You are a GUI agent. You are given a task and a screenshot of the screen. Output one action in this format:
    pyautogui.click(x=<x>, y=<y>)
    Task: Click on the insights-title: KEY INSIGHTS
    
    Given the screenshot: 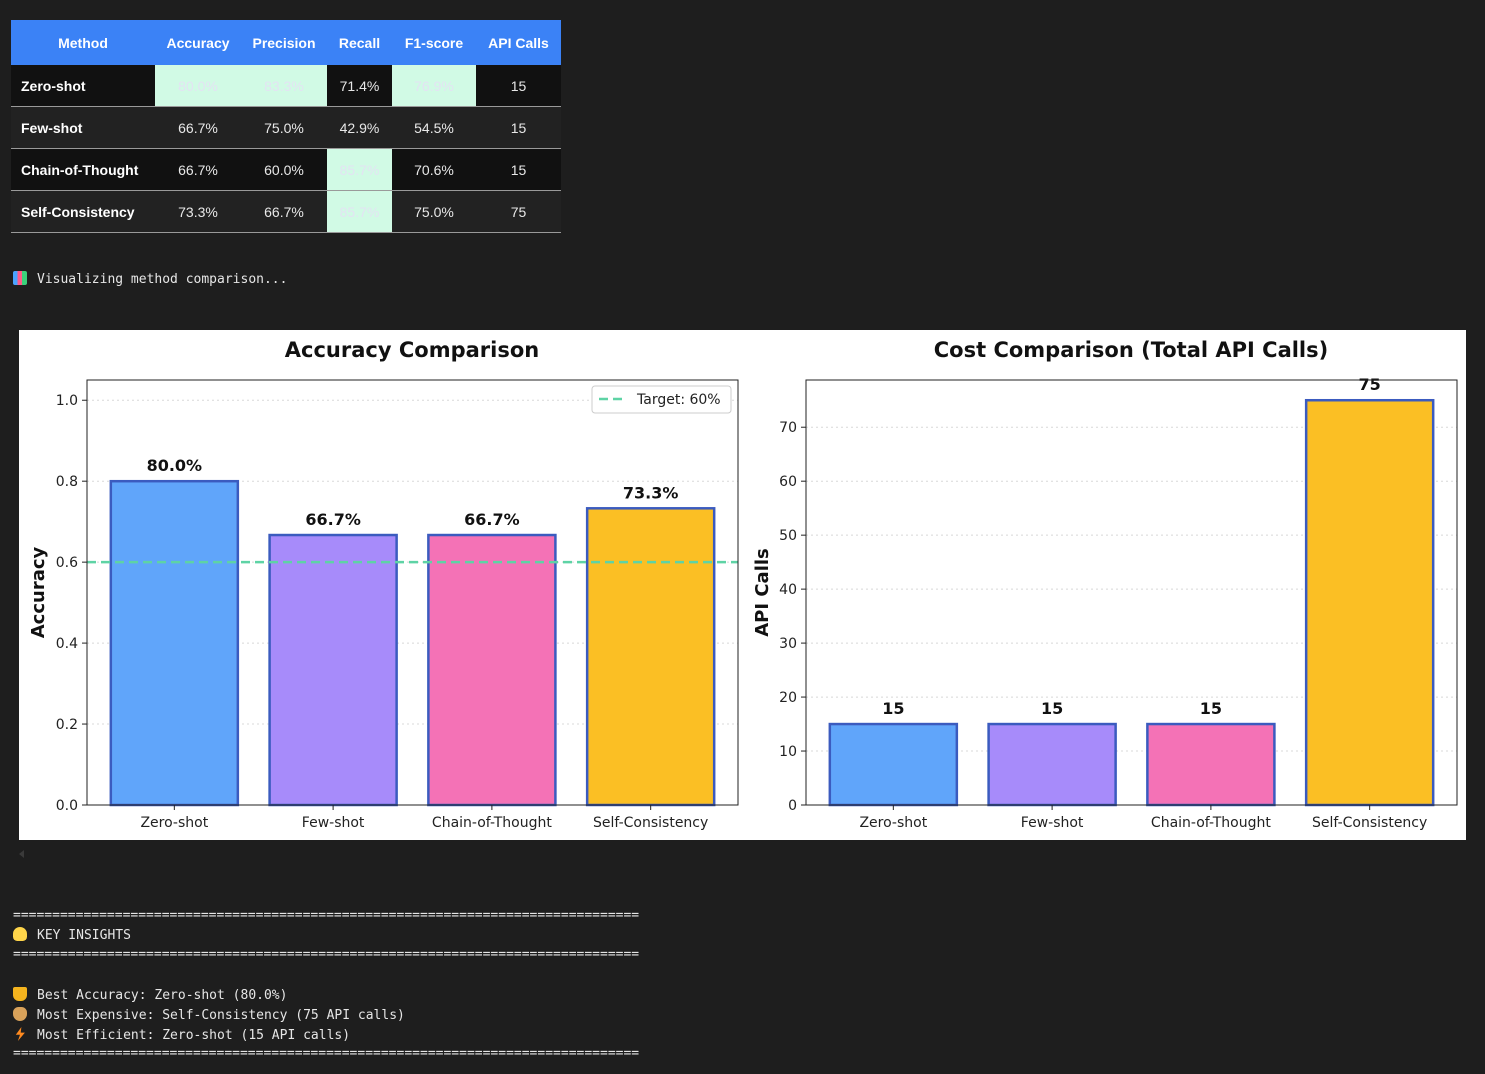 What is the action you would take?
    pyautogui.click(x=72, y=936)
    